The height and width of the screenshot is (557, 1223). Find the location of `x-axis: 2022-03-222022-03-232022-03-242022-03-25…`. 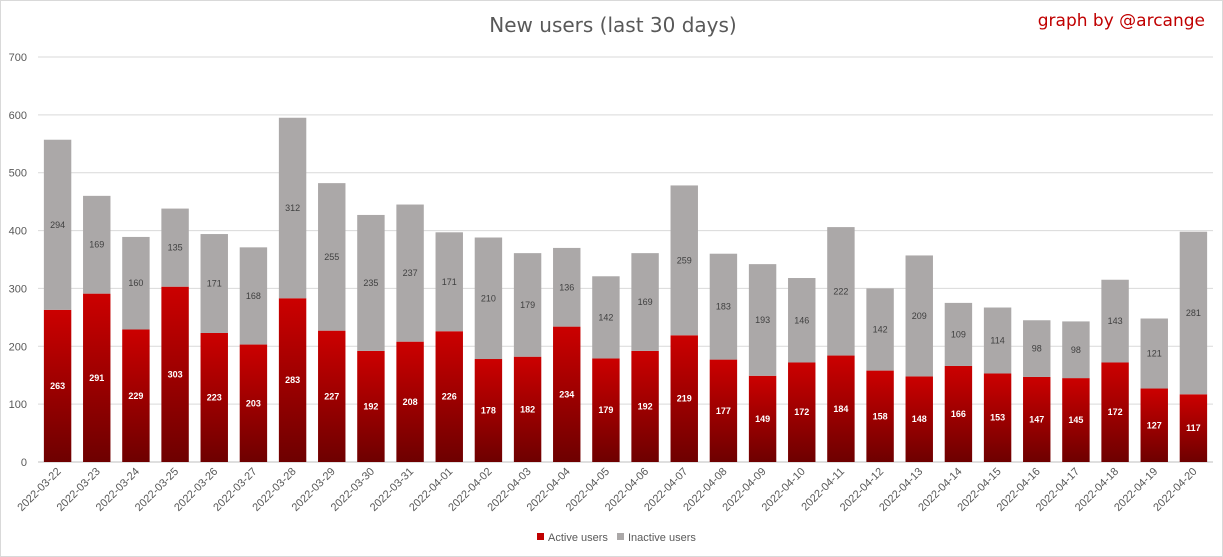

x-axis: 2022-03-222022-03-232022-03-242022-03-25… is located at coordinates (607, 490).